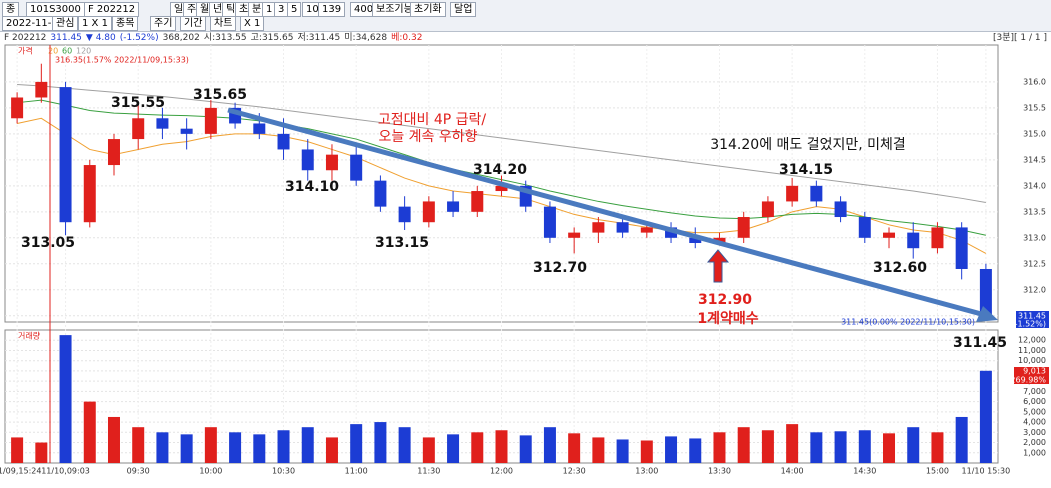  Describe the element at coordinates (1034, 371) in the screenshot. I see `last-volume: 9,013` at that location.